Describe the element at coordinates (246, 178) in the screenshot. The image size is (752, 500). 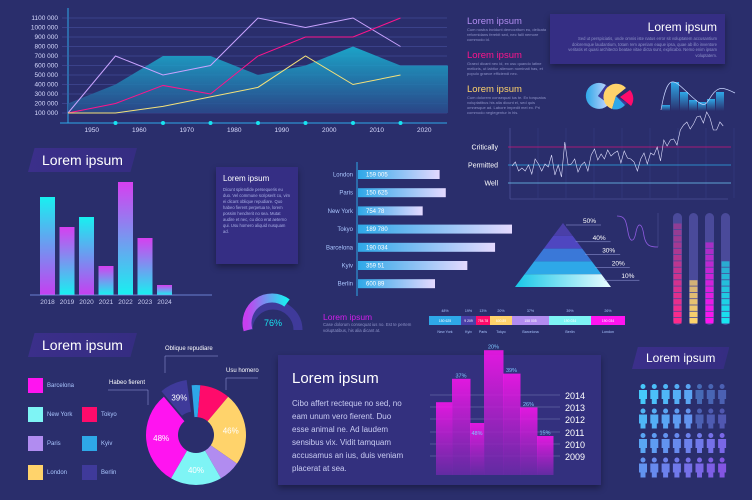
I see `panel-title: Lorem ipsum` at that location.